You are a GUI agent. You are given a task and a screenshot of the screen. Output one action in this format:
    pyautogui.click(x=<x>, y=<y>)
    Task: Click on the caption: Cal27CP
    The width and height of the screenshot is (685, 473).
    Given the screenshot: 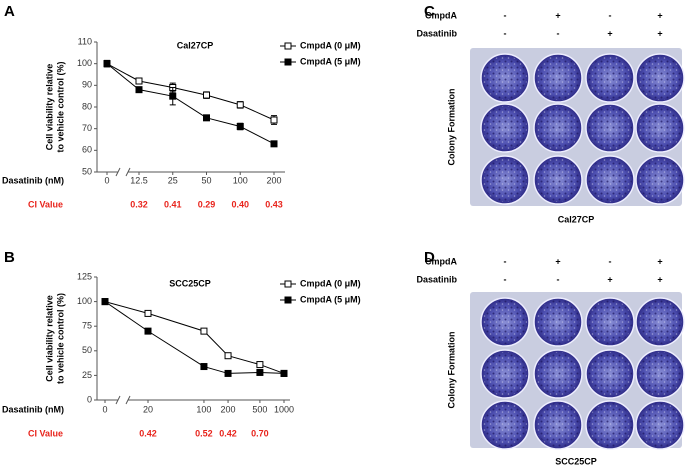 What is the action you would take?
    pyautogui.click(x=576, y=219)
    